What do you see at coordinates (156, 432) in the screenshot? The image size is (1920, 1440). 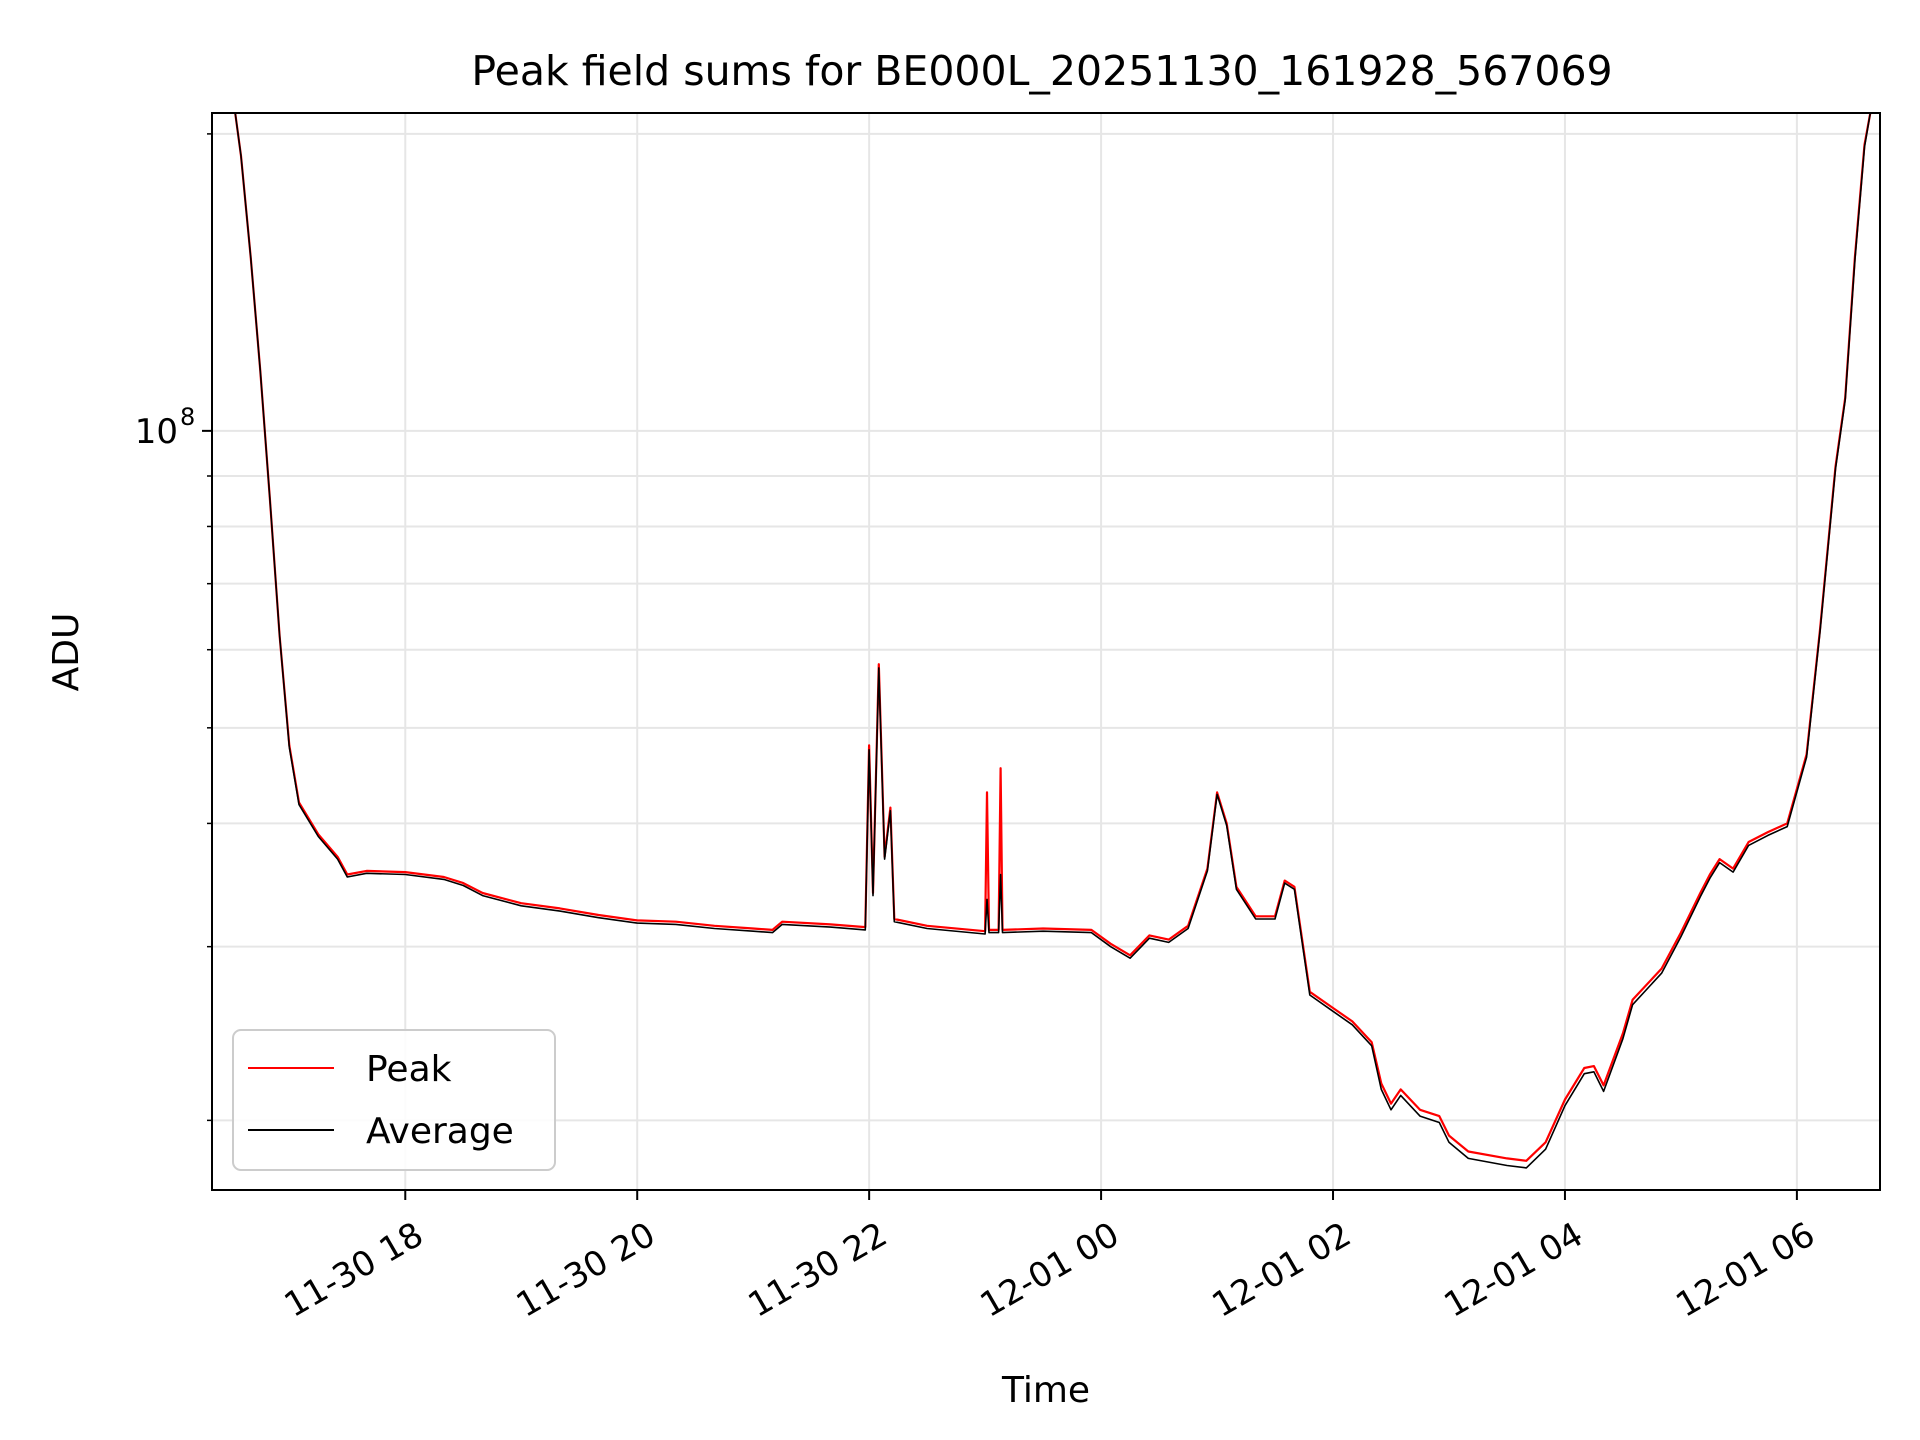 I see `y-tick-label: 10` at bounding box center [156, 432].